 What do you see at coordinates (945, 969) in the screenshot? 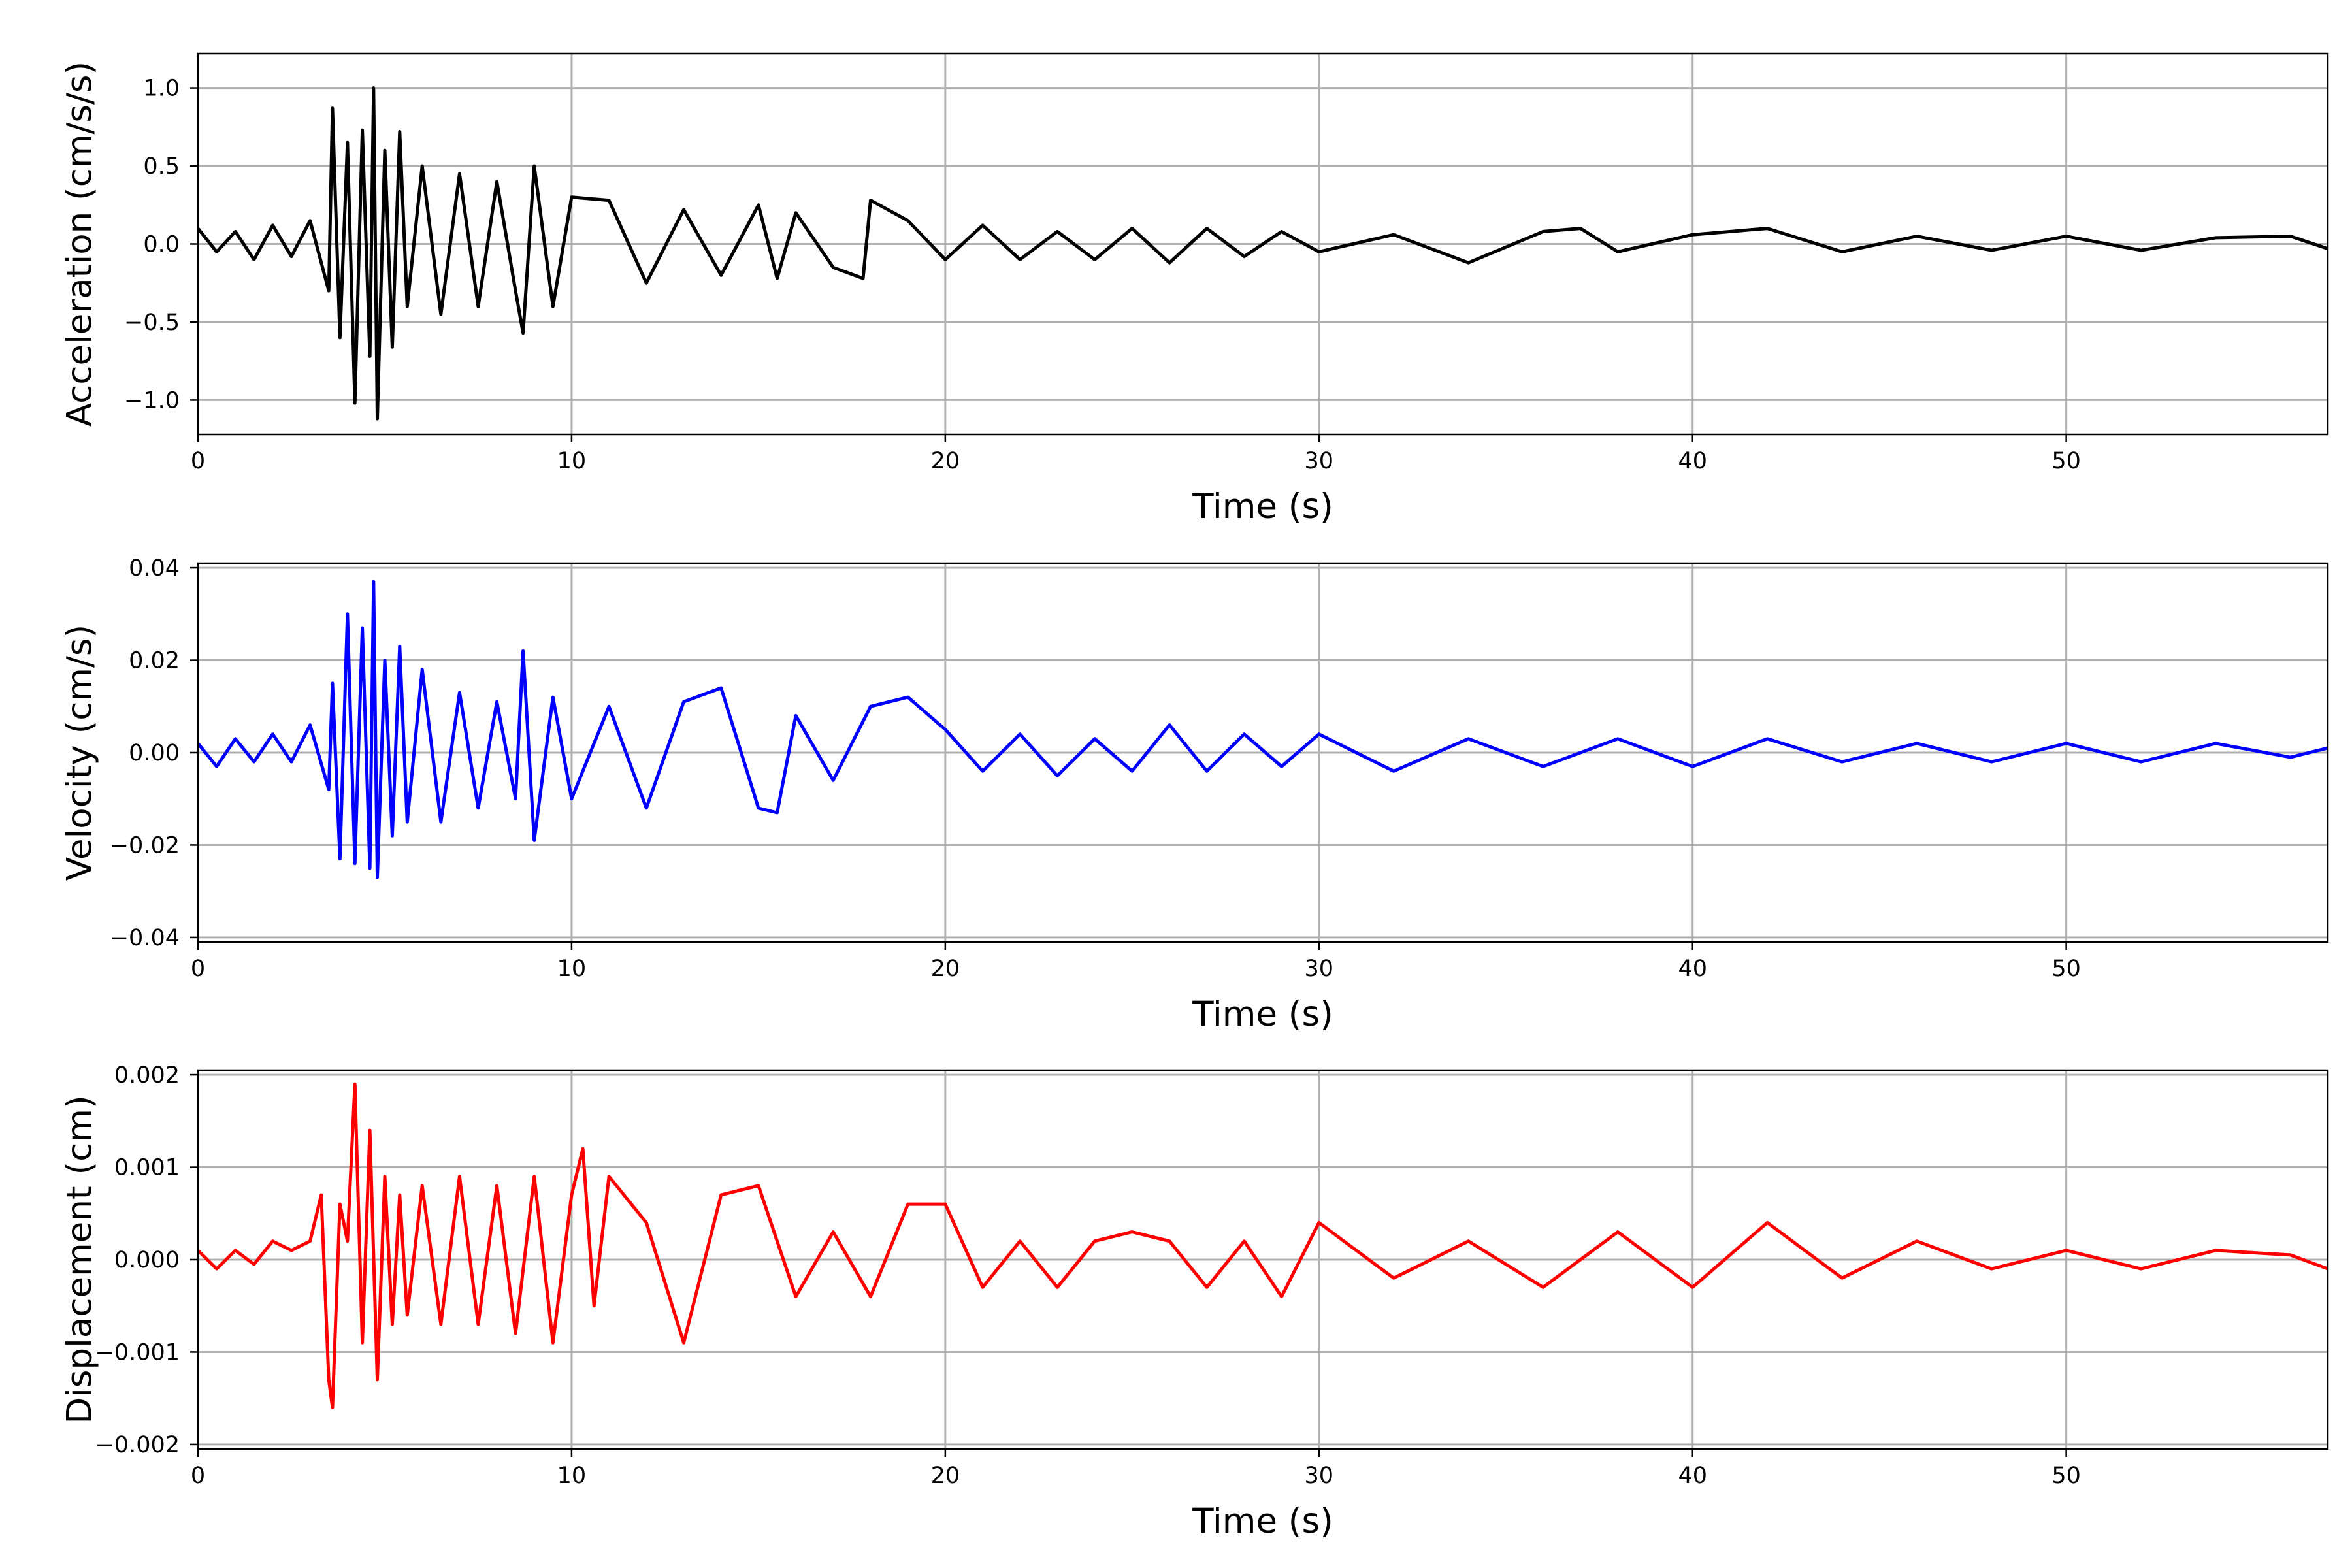
I see `velocity-xtick-label-2: 20` at bounding box center [945, 969].